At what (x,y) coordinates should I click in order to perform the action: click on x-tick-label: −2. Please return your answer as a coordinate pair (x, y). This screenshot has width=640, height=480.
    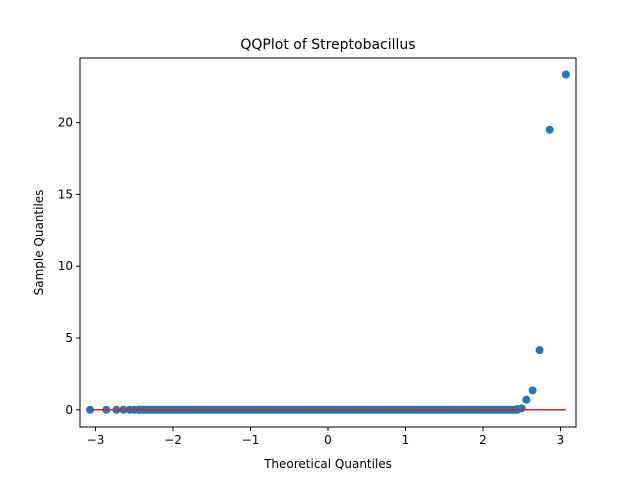
    Looking at the image, I should click on (173, 440).